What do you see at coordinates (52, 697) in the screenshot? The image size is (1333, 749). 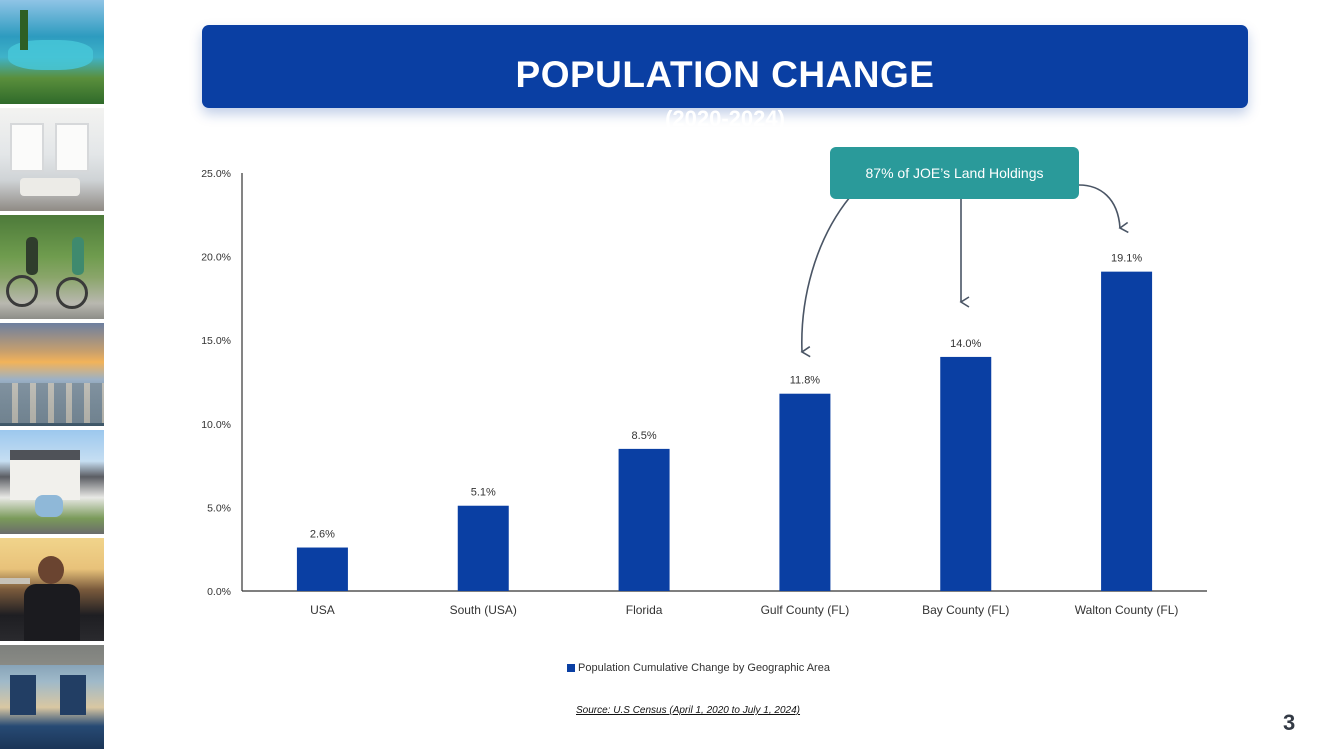 I see `photo-beach-chairs` at bounding box center [52, 697].